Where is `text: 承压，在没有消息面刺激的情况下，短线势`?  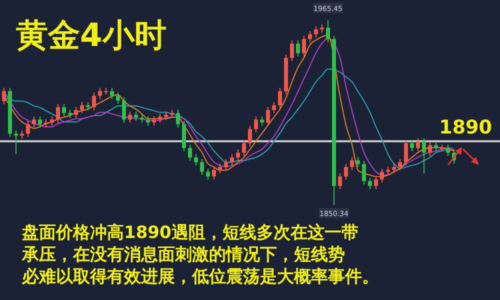 text: 承压，在没有消息面刺激的情况下，短线势 is located at coordinates (183, 255).